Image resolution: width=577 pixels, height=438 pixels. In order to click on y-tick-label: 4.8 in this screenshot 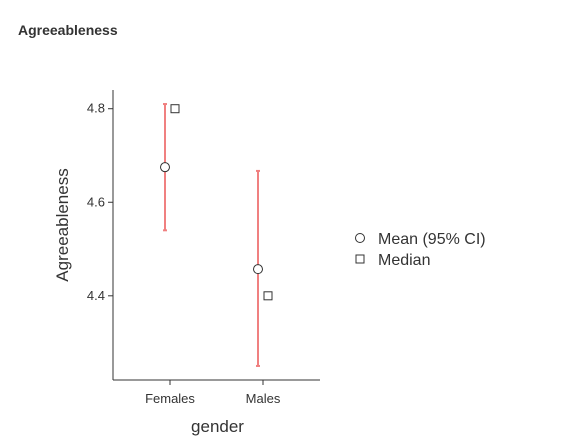, I will do `click(96, 108)`.